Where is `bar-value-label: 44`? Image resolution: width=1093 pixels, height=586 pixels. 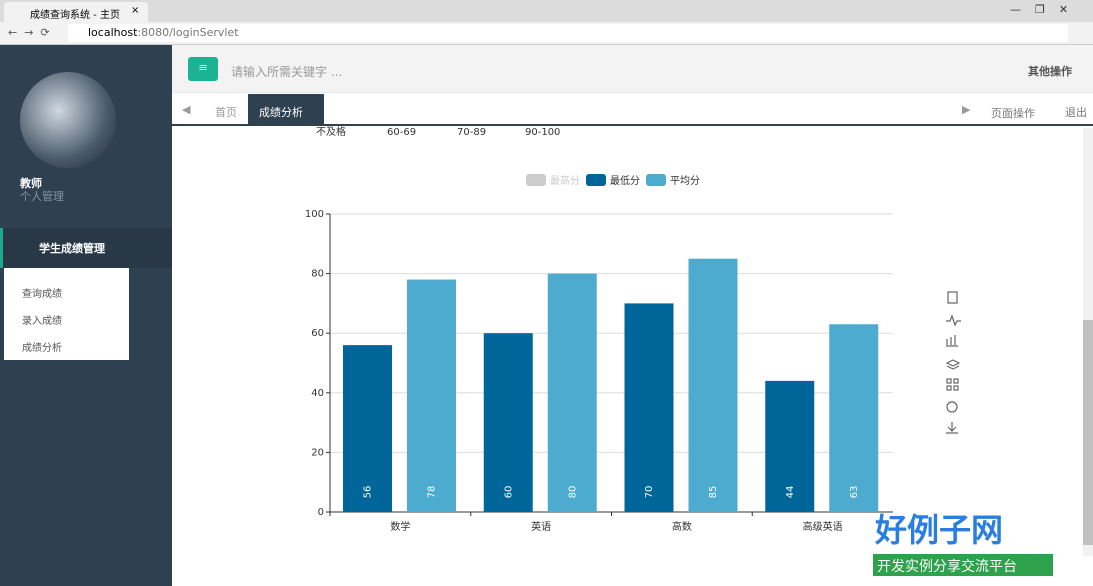
bar-value-label: 44 is located at coordinates (790, 492).